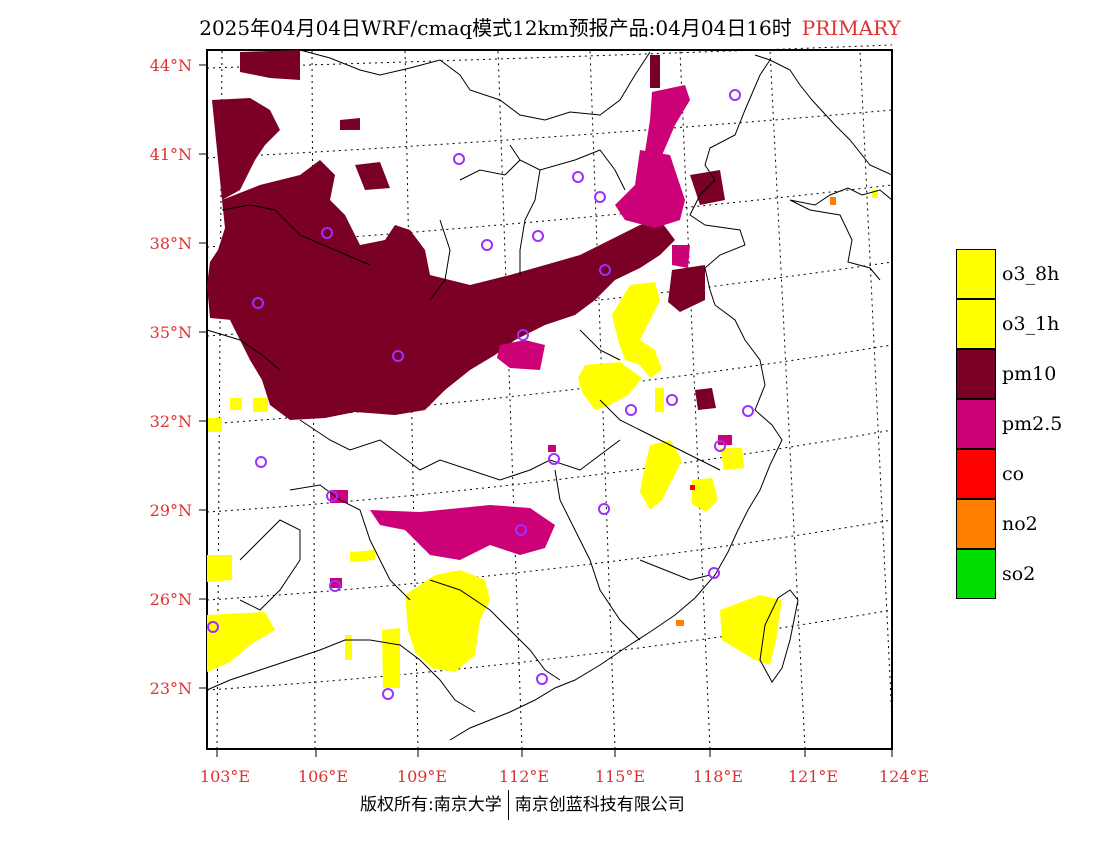  Describe the element at coordinates (599, 805) in the screenshot. I see `copyright-right: 南京创蓝科技有限公司` at that location.